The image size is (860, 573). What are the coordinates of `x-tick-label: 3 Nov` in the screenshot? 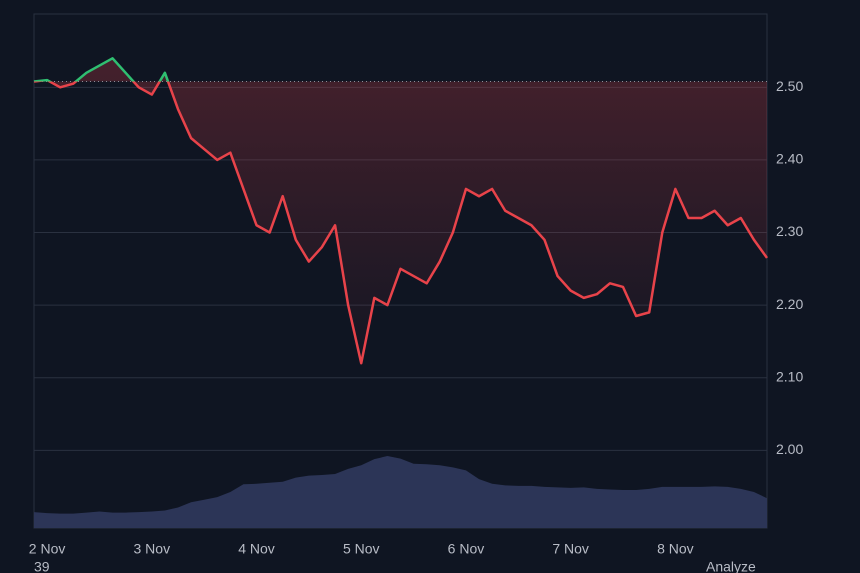 It's located at (152, 549).